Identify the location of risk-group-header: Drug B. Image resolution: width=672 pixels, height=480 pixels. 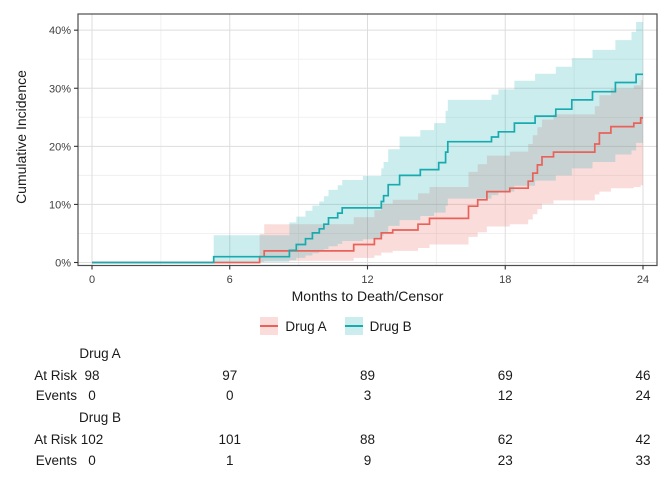
(100, 417).